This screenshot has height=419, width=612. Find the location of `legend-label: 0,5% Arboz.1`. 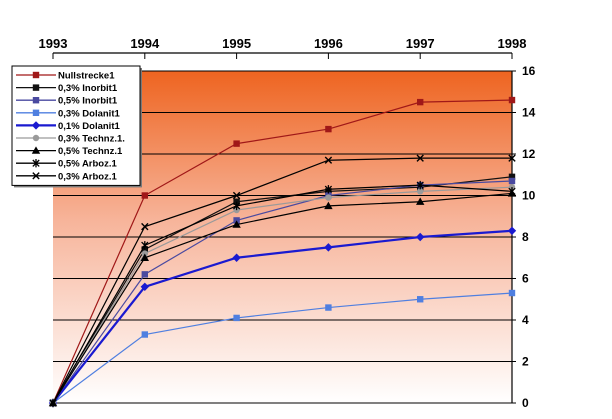

legend-label: 0,5% Arboz.1 is located at coordinates (87, 164).